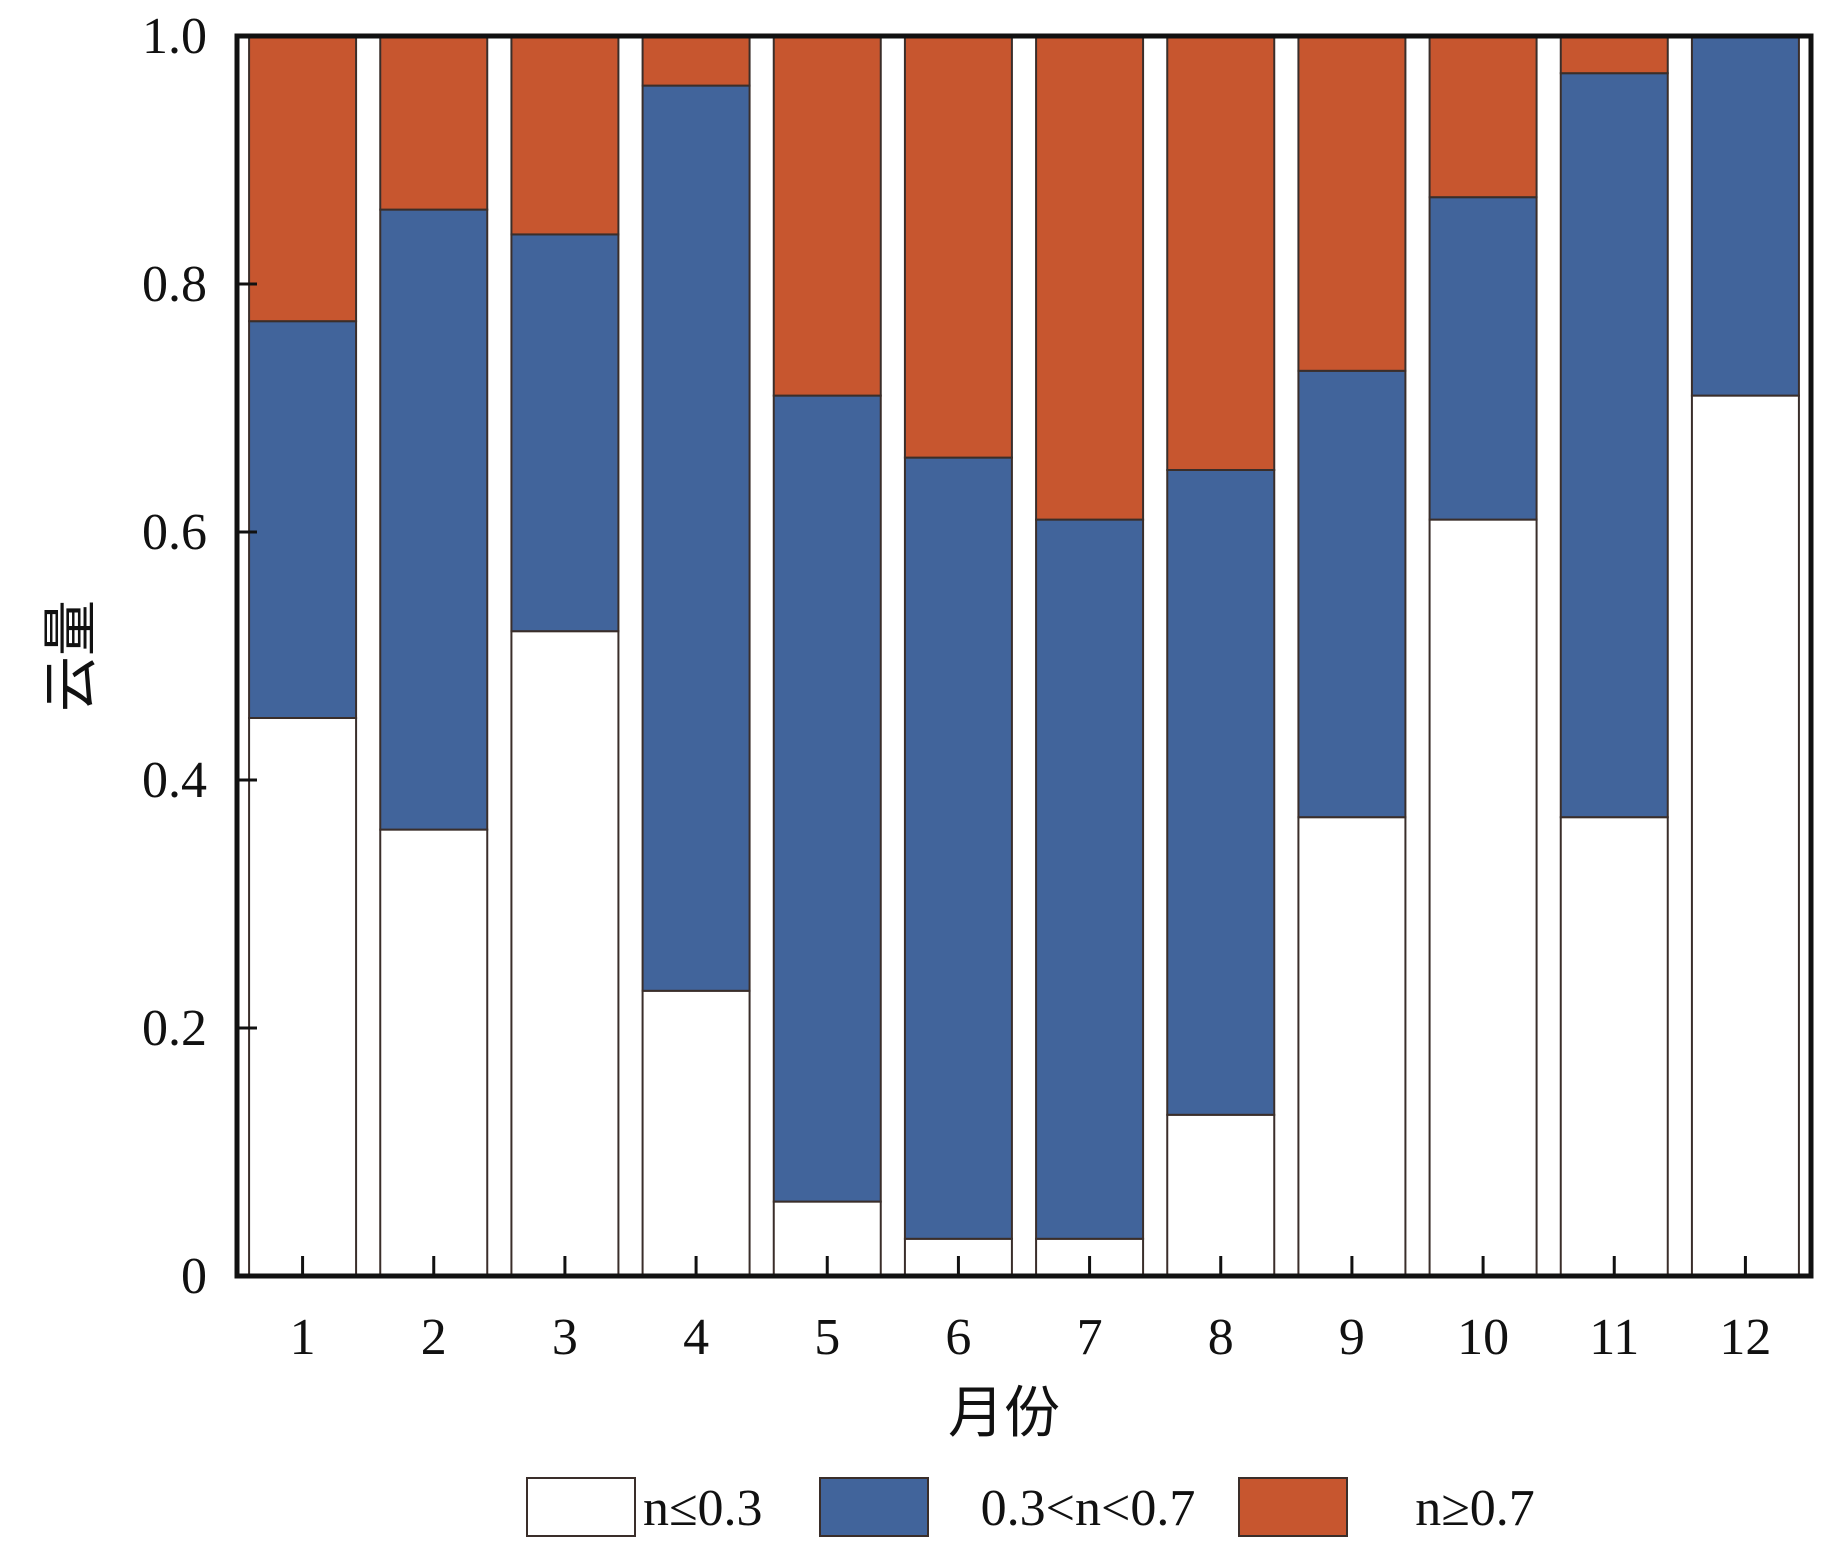 Image resolution: width=1833 pixels, height=1544 pixels. Describe the element at coordinates (703, 1508) in the screenshot. I see `legend-label-1: n≤0.3` at that location.